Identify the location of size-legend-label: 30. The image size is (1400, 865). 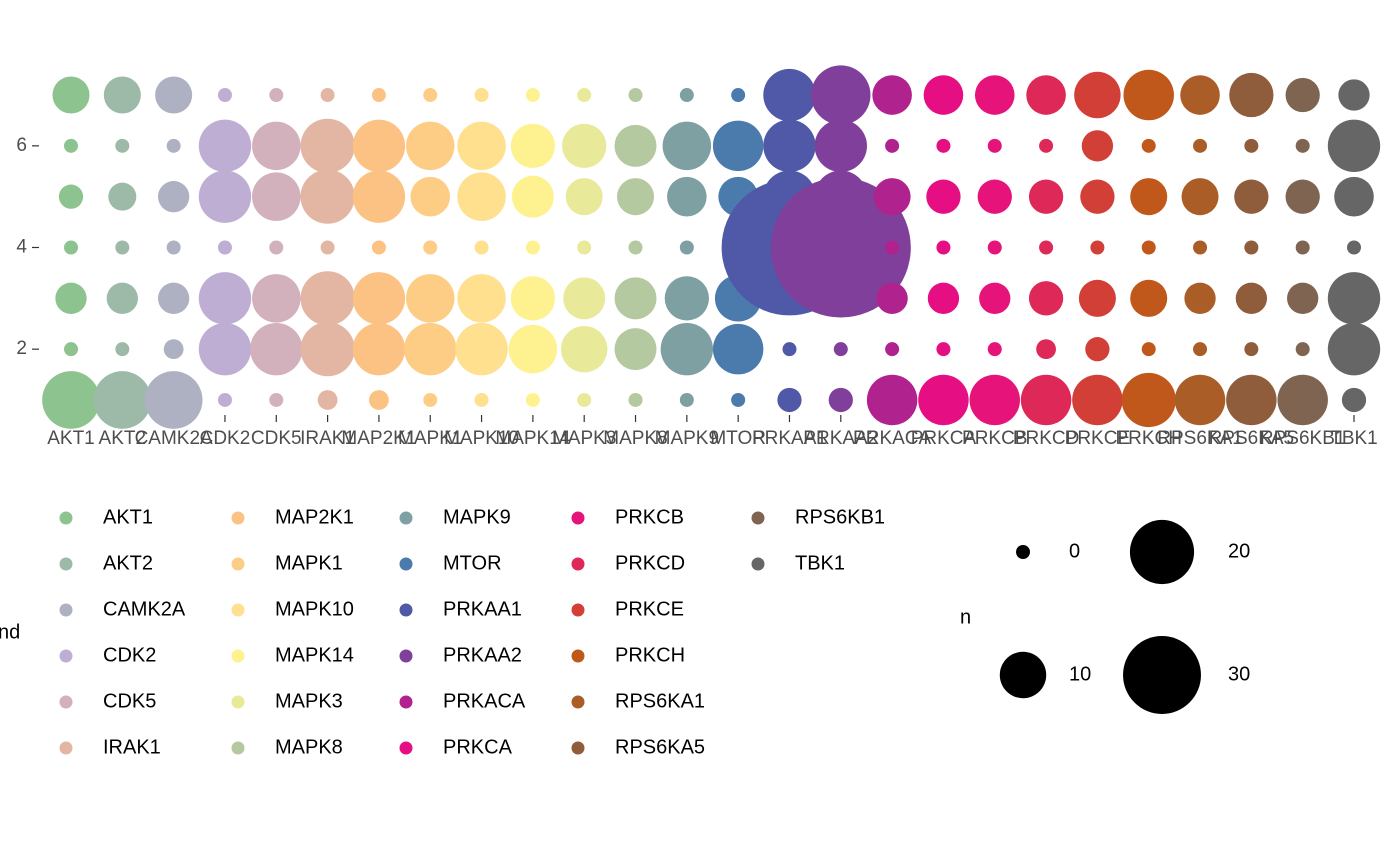
(1239, 674).